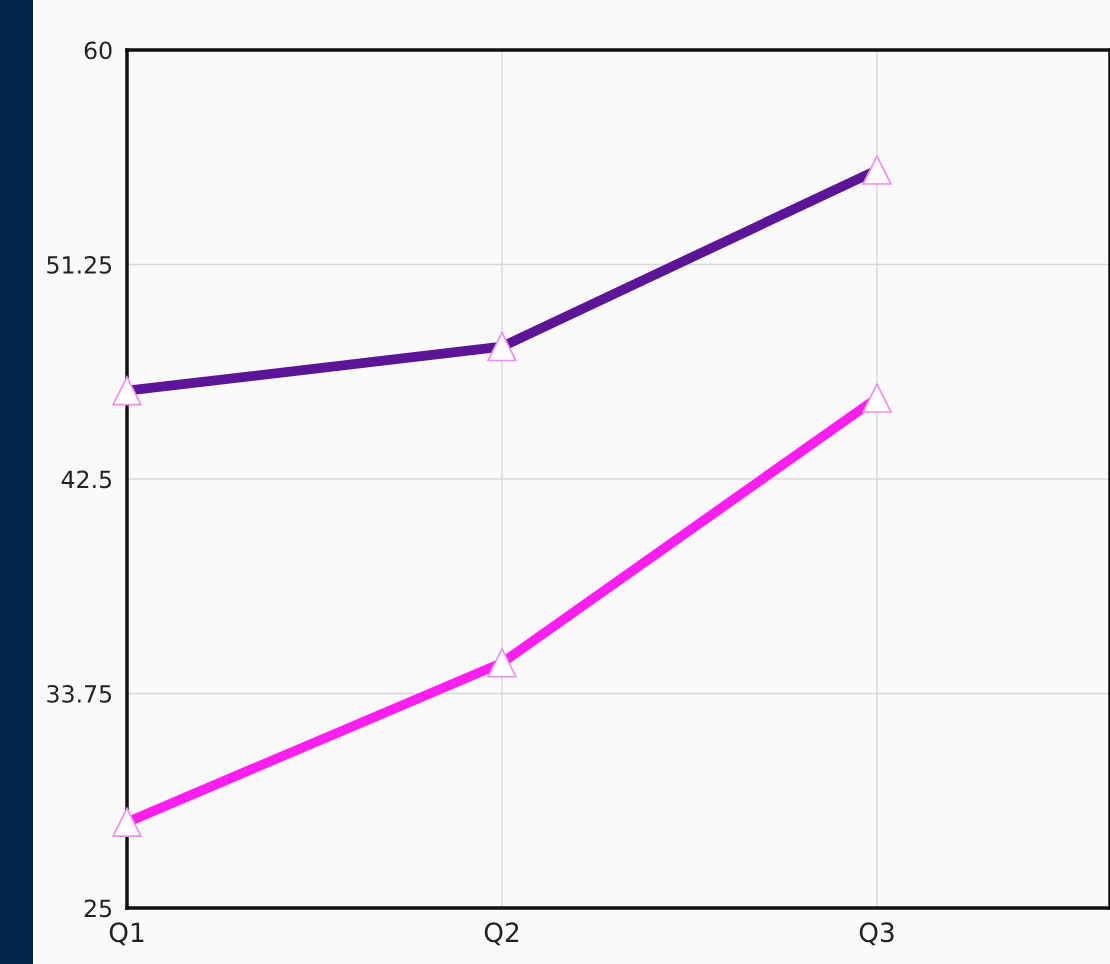 The width and height of the screenshot is (1110, 964). I want to click on x-tick-label: Q1, so click(126, 934).